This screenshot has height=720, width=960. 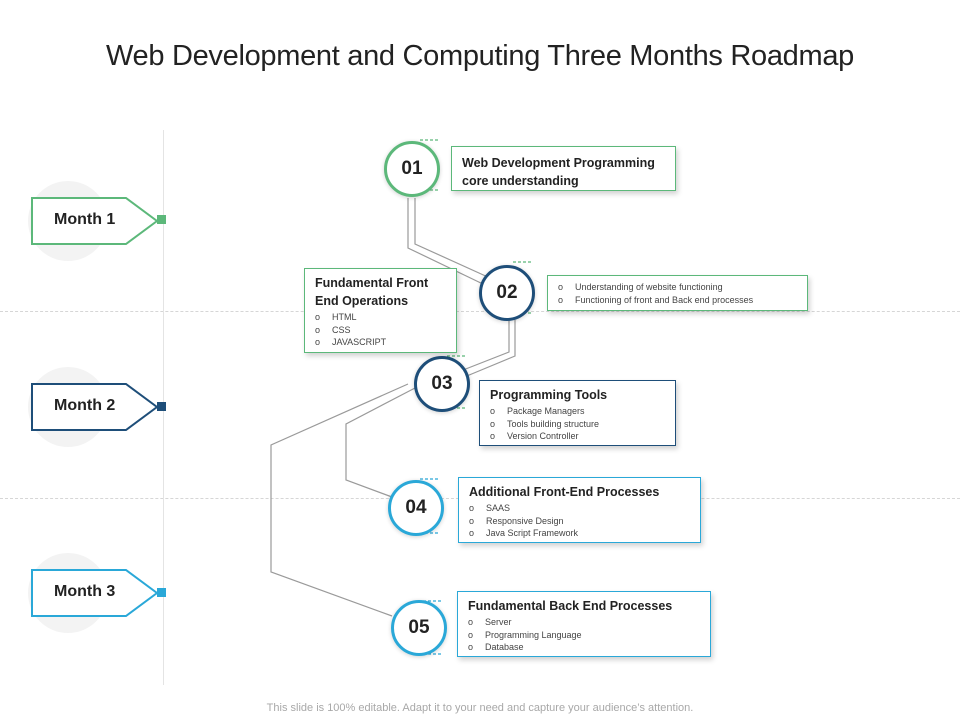 What do you see at coordinates (416, 508) in the screenshot?
I see `step-circle-04: 04` at bounding box center [416, 508].